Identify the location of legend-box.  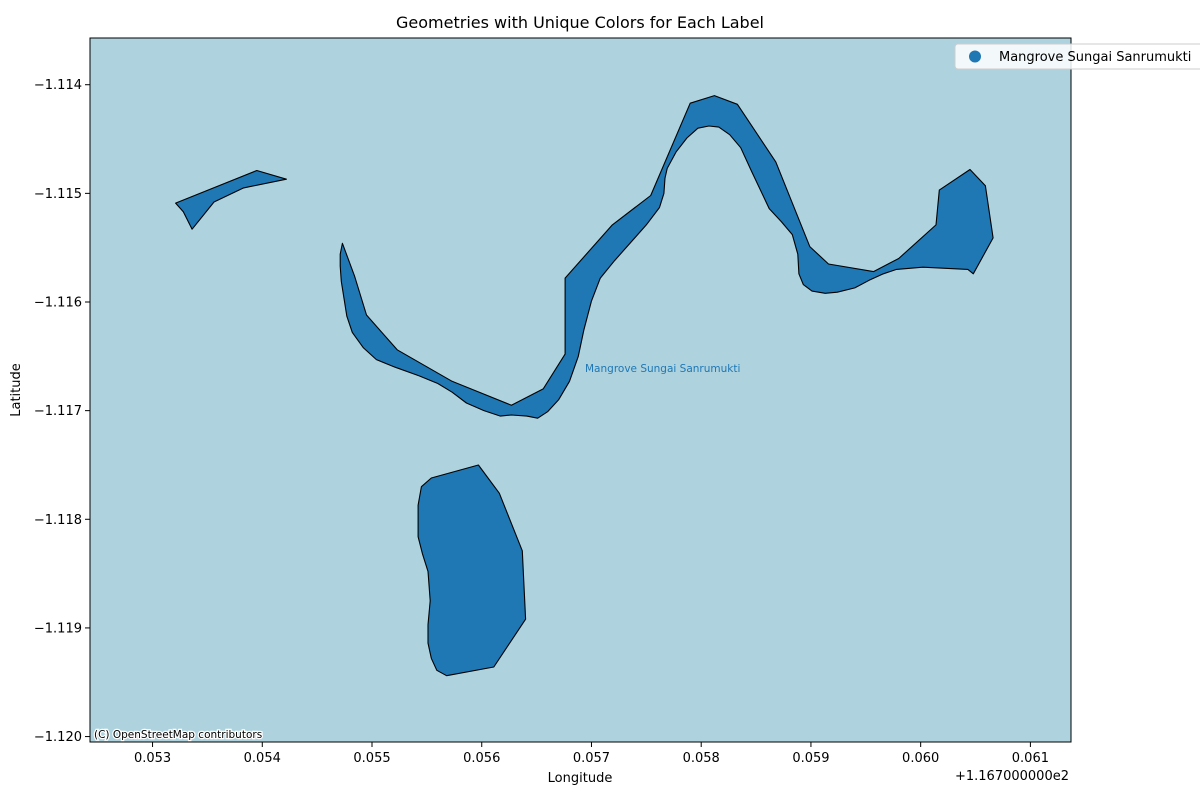
(1077, 56).